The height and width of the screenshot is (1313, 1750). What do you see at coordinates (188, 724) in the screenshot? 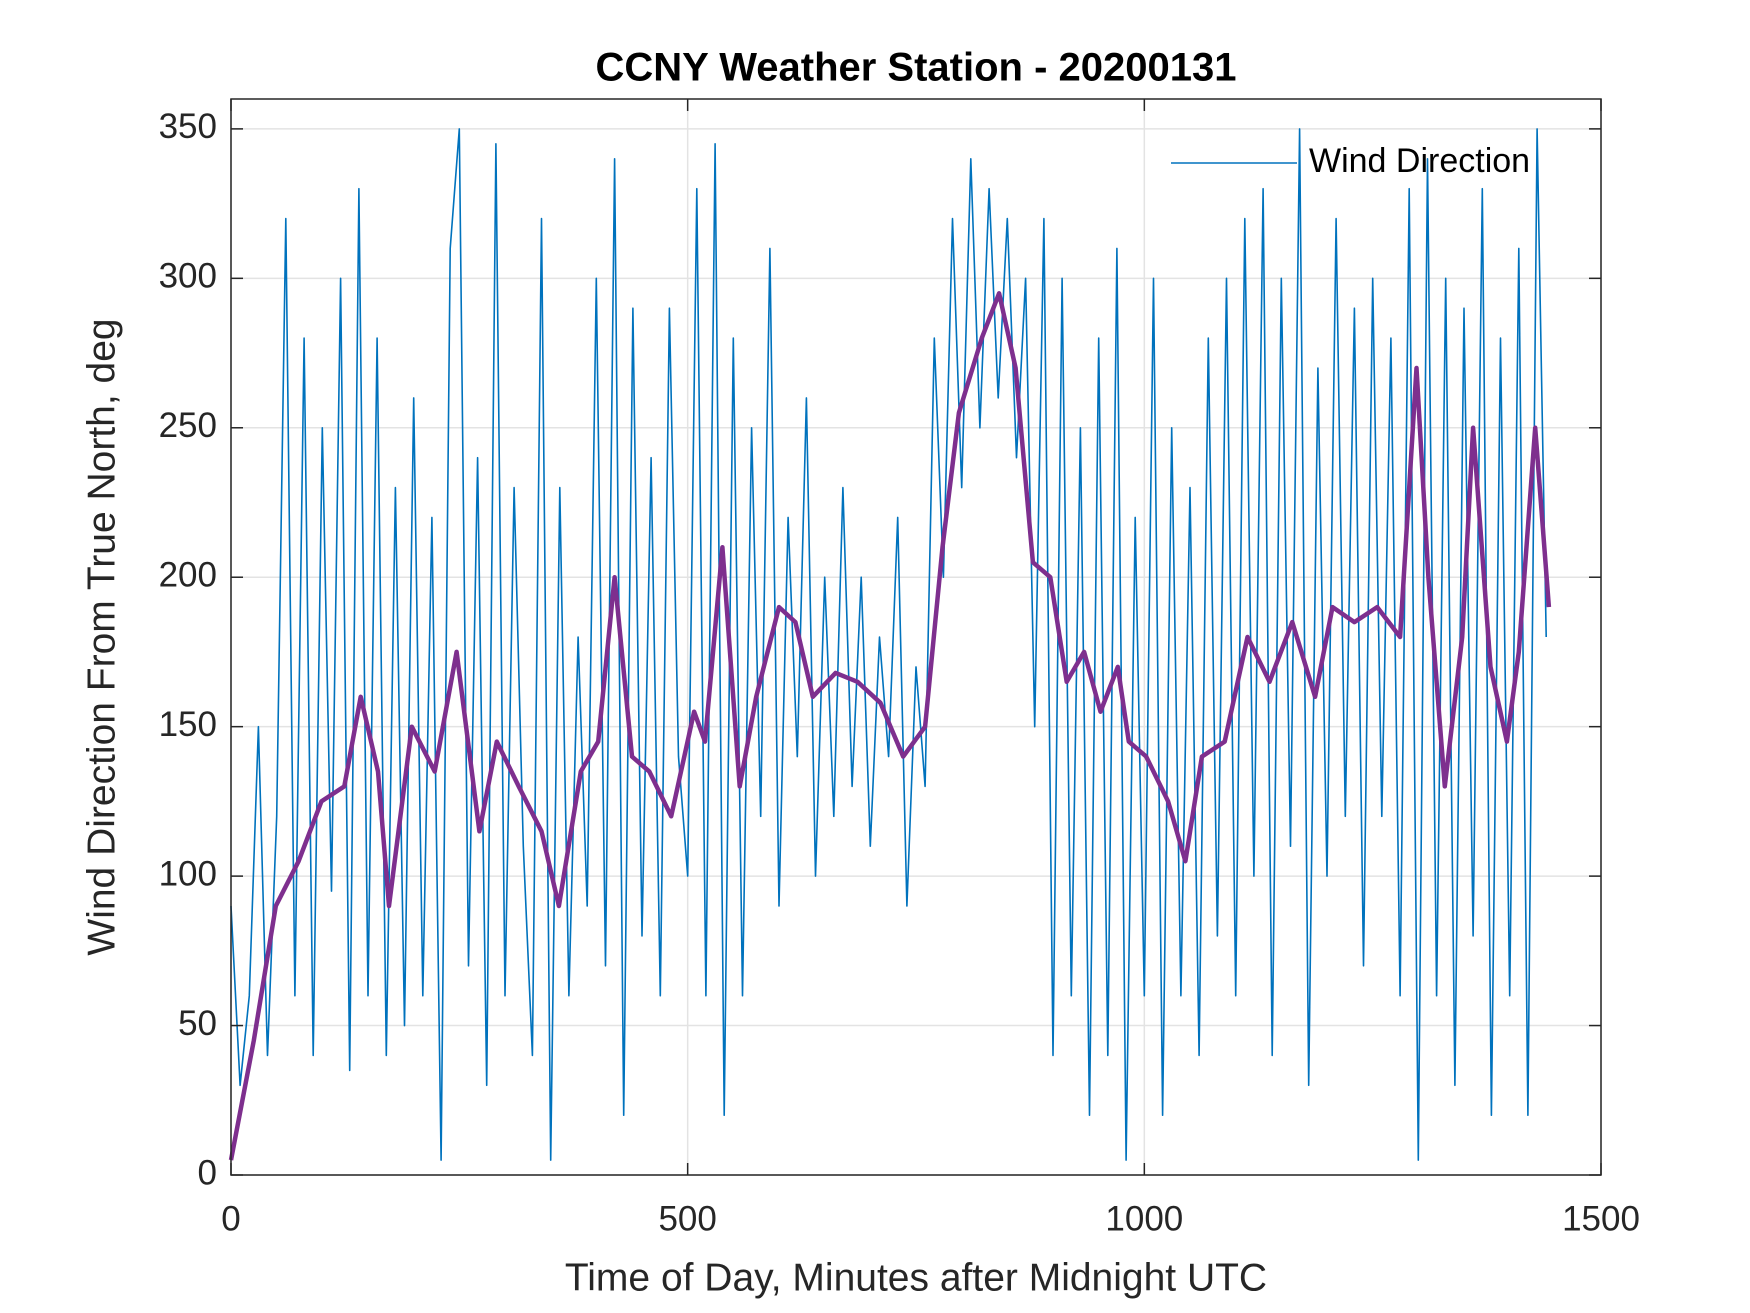
I see `y-tick-label: 150` at bounding box center [188, 724].